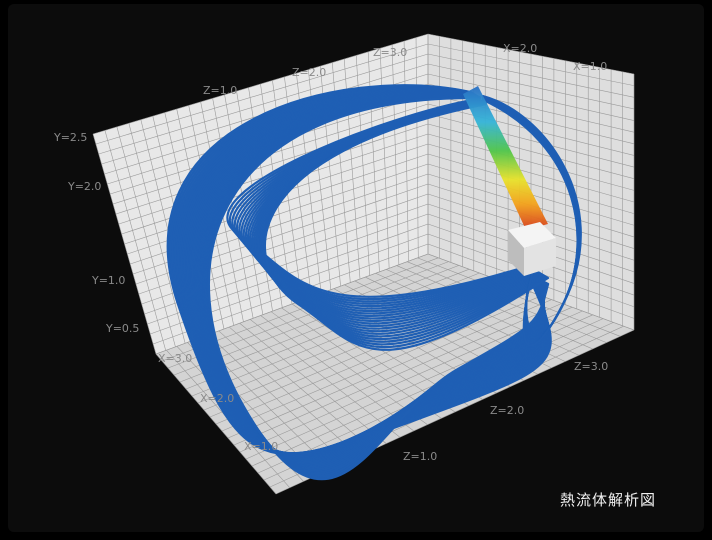 Image resolution: width=712 pixels, height=540 pixels. What do you see at coordinates (532, 249) in the screenshot?
I see `heat-source-box` at bounding box center [532, 249].